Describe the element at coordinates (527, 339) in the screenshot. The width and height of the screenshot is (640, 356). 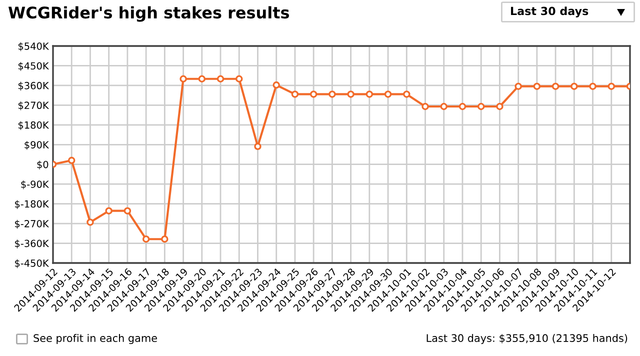
I see `text: Last 30 days: $355,910 (21395 hands)` at that location.